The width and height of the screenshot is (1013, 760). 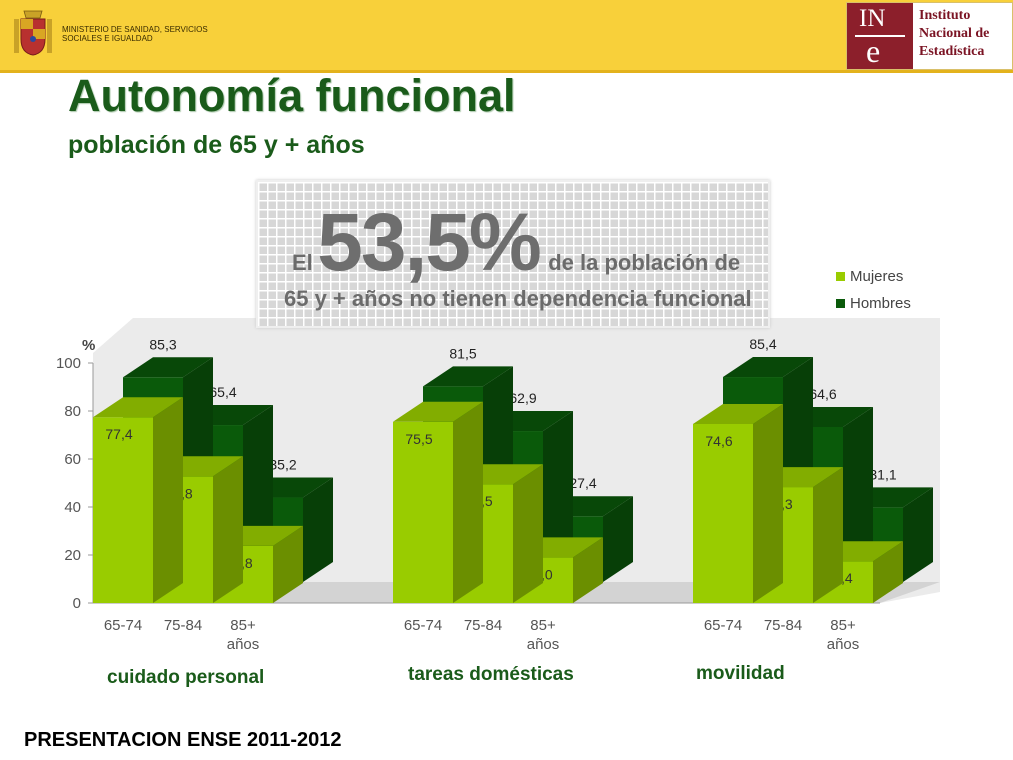 What do you see at coordinates (954, 33) in the screenshot?
I see `ine-name-line-2: Nacional de` at bounding box center [954, 33].